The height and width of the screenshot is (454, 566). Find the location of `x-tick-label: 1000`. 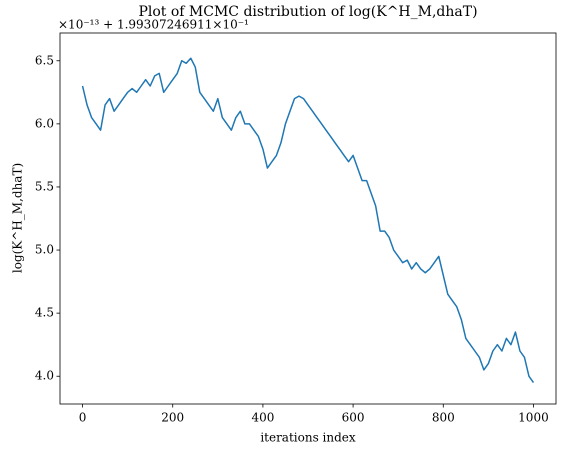

x-tick-label: 1000 is located at coordinates (533, 418).